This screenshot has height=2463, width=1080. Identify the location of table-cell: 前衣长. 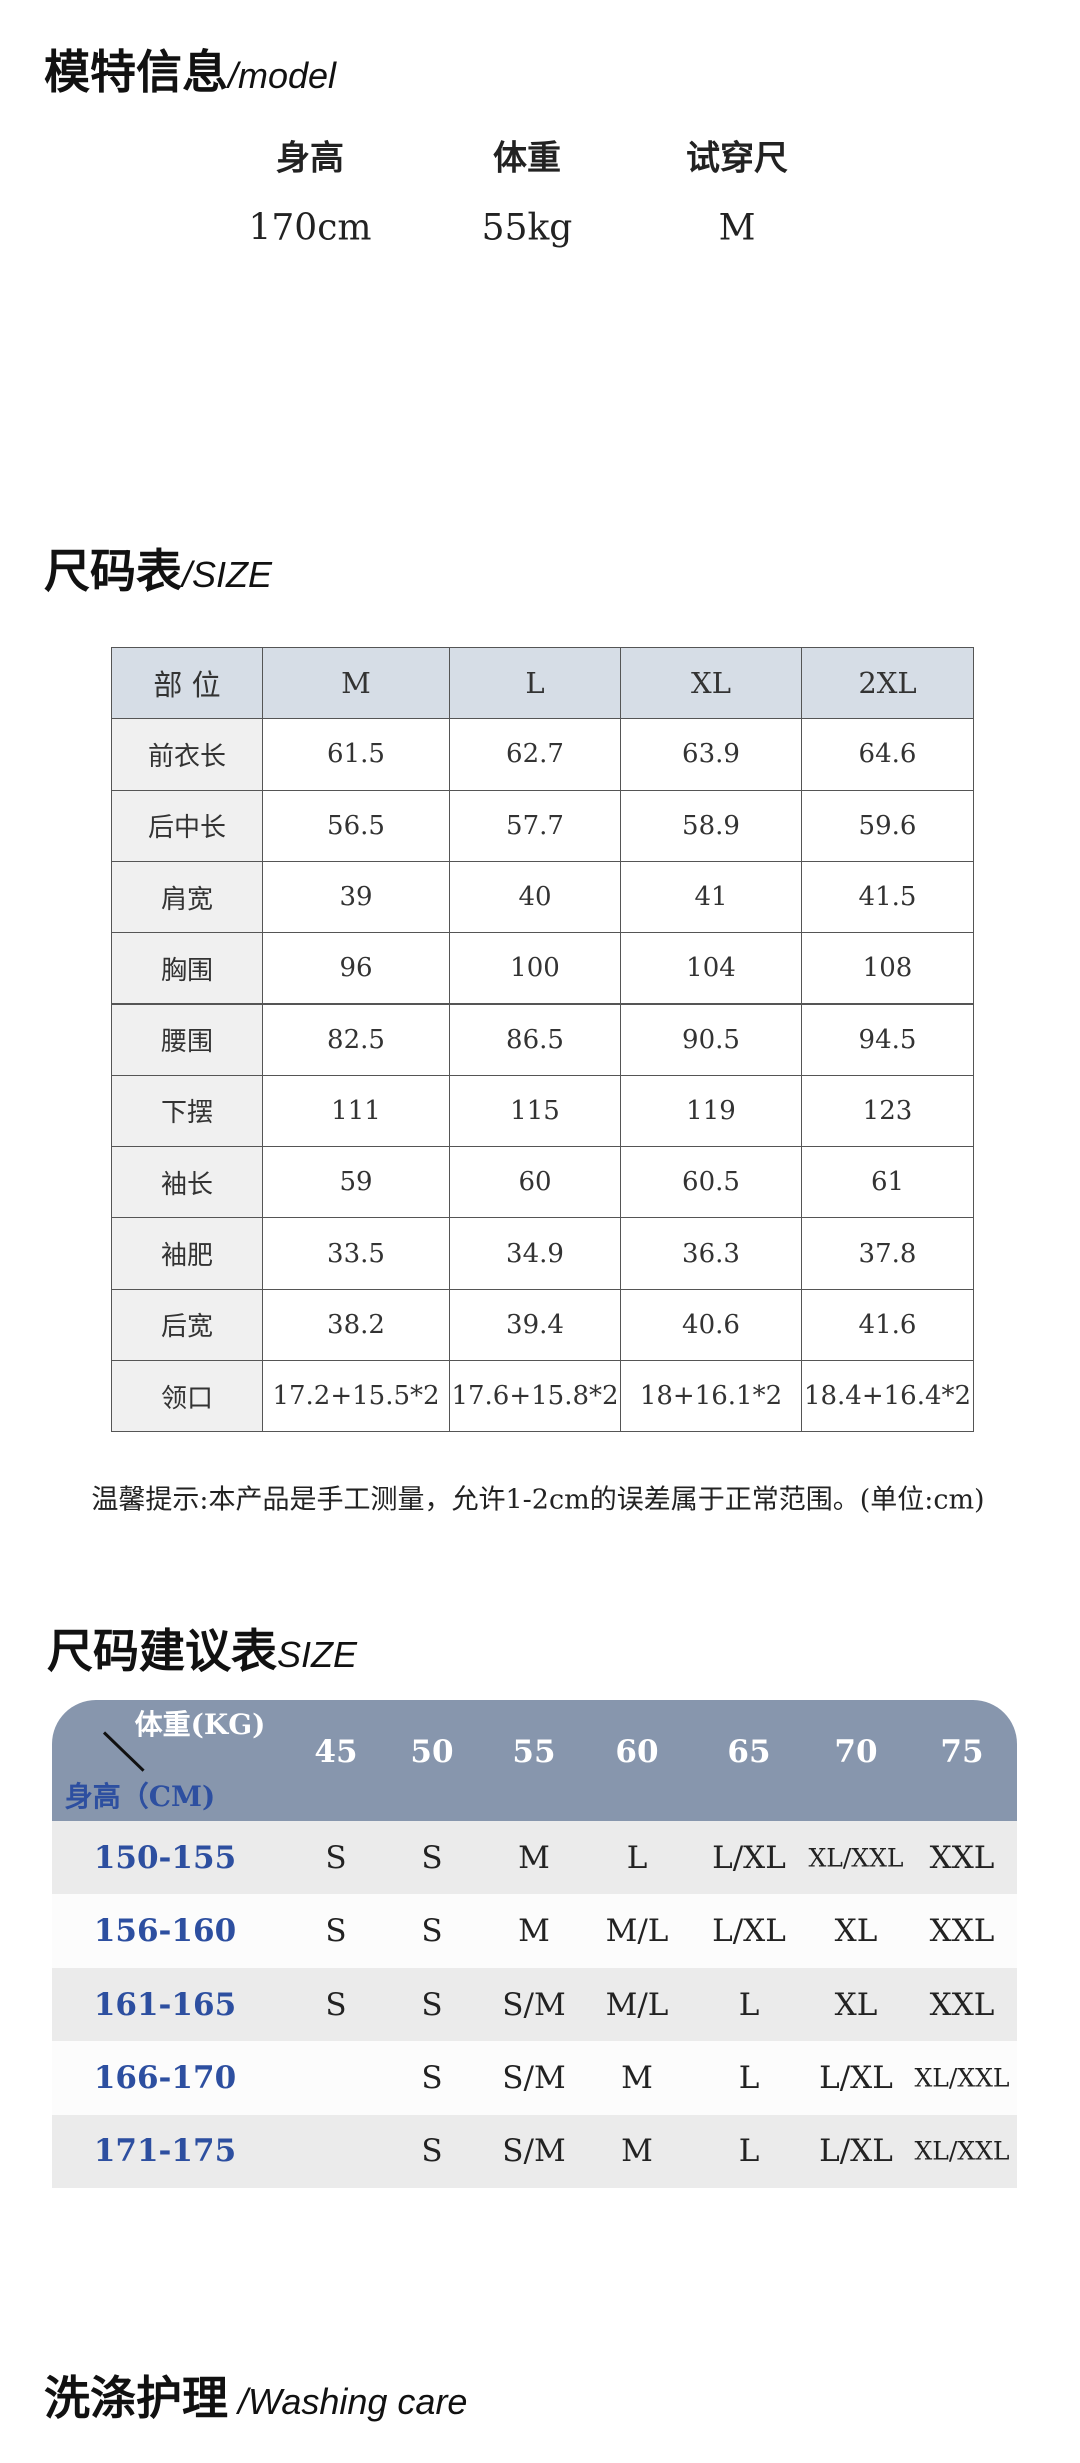
(187, 754).